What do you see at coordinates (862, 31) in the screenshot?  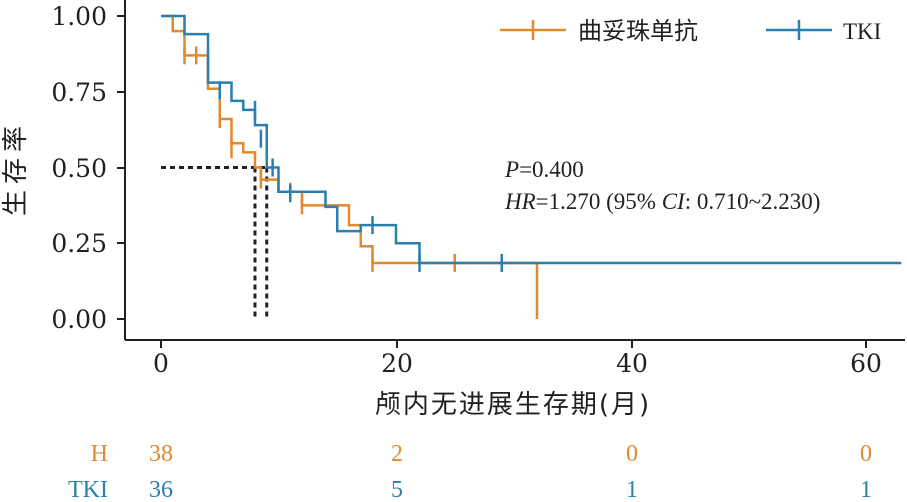 I see `legend-label-tki: TKI` at bounding box center [862, 31].